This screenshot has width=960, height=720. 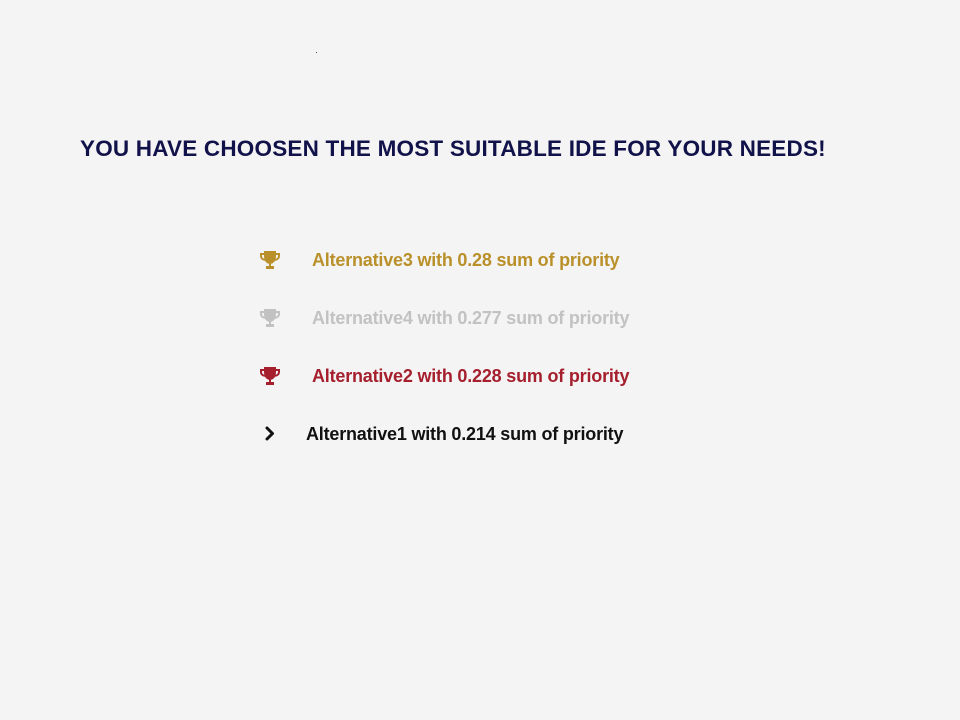 What do you see at coordinates (519, 391) in the screenshot?
I see `ranking-item-third: Alternative2 with 0.228 sum of priority` at bounding box center [519, 391].